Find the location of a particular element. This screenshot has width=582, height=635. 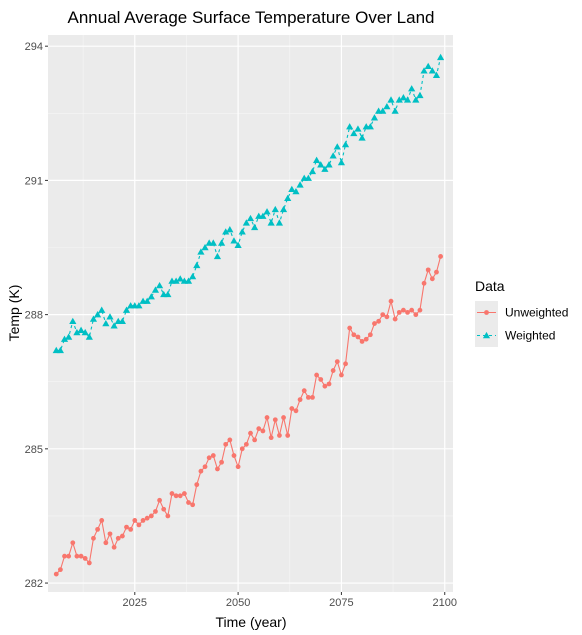

legend-title: Data is located at coordinates (490, 286).